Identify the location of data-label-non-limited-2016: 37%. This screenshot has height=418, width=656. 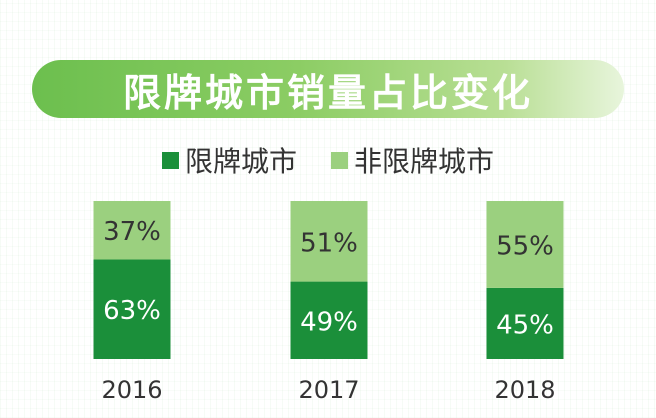
(132, 232).